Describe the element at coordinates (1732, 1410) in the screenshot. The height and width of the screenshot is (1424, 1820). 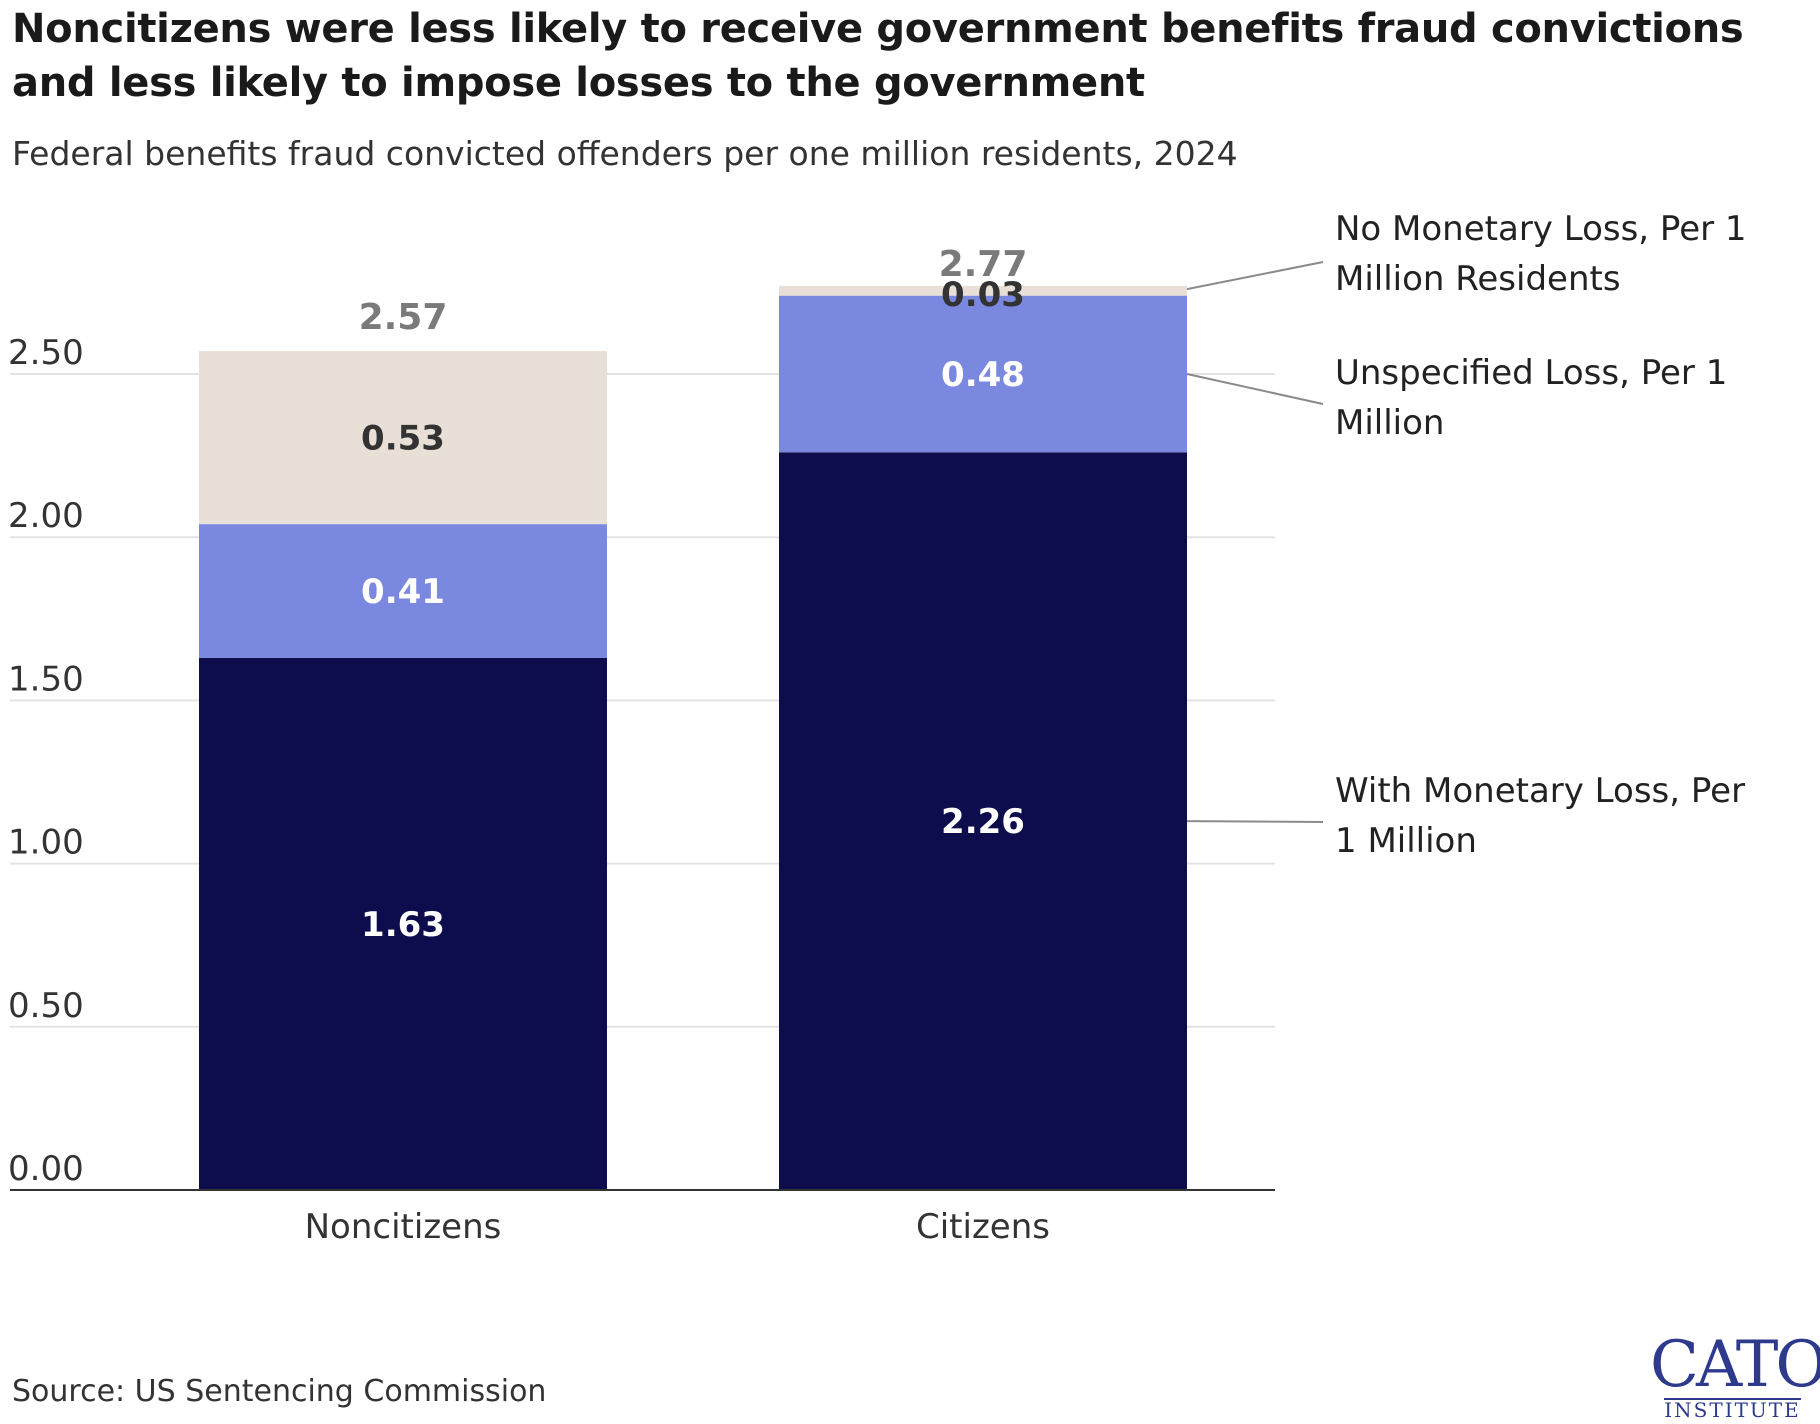
I see `logo-subtitle: INSTITUTE` at that location.